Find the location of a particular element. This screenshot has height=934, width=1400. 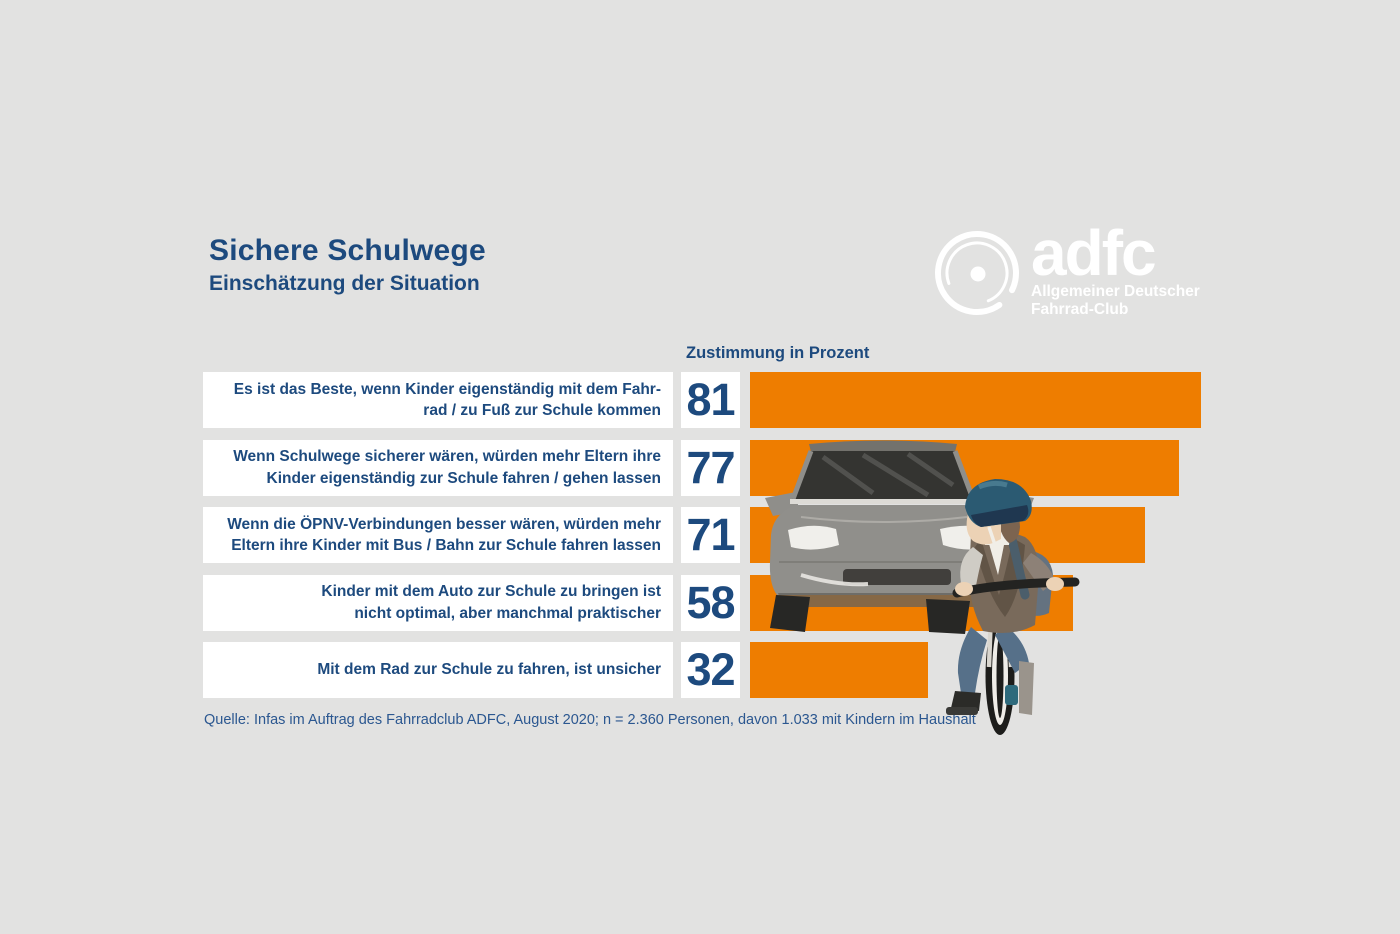

logo-text: adfc Allgemeiner Deutscher Fahrrad-Club is located at coordinates (1115, 268).